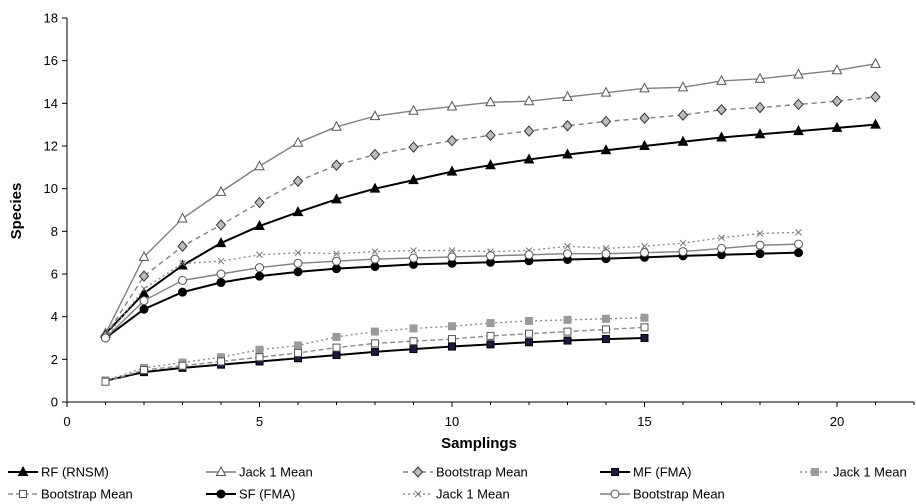 The image size is (916, 504). What do you see at coordinates (75, 472) in the screenshot?
I see `legend-label: RF (RNSM)` at bounding box center [75, 472].